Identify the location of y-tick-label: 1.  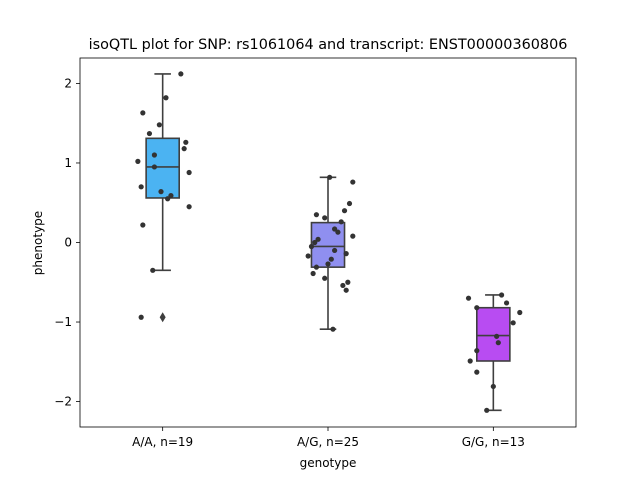
(68, 163).